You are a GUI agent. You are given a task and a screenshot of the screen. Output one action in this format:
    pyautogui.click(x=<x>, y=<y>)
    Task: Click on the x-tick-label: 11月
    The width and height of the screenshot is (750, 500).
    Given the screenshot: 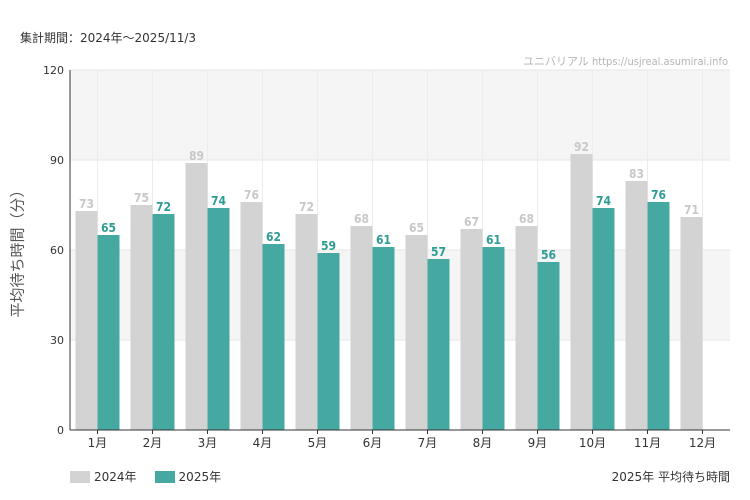 What is the action you would take?
    pyautogui.click(x=647, y=443)
    